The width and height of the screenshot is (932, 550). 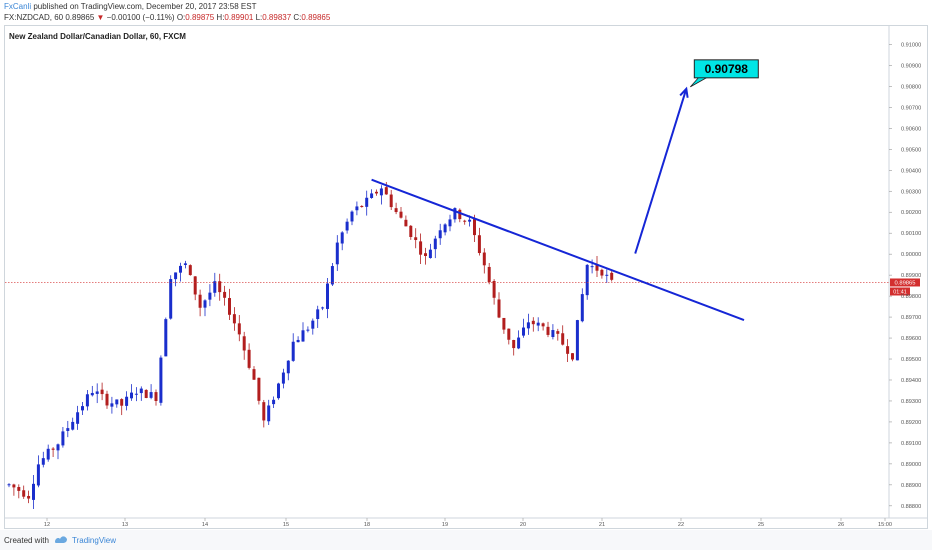 I want to click on low-value: 0.89837, so click(x=277, y=17).